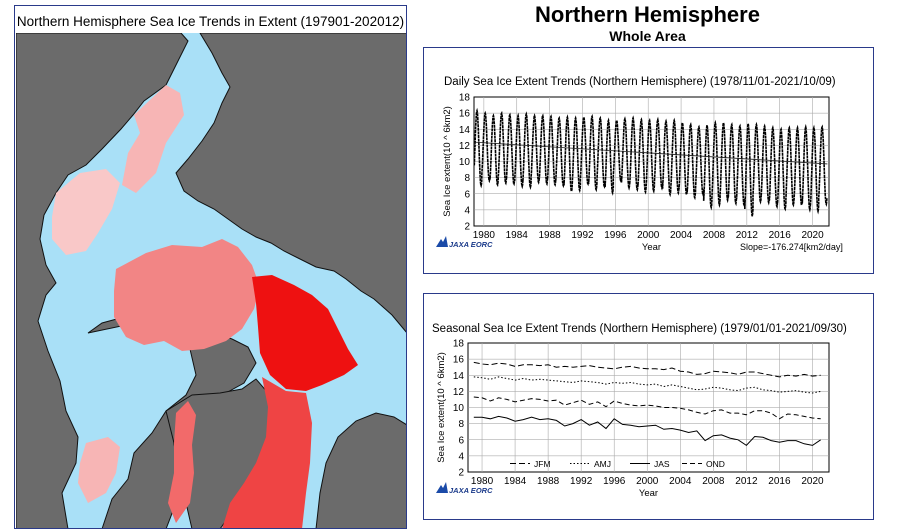 The width and height of the screenshot is (901, 529). Describe the element at coordinates (360, 470) in the screenshot. I see `land-scandinavia` at that location.